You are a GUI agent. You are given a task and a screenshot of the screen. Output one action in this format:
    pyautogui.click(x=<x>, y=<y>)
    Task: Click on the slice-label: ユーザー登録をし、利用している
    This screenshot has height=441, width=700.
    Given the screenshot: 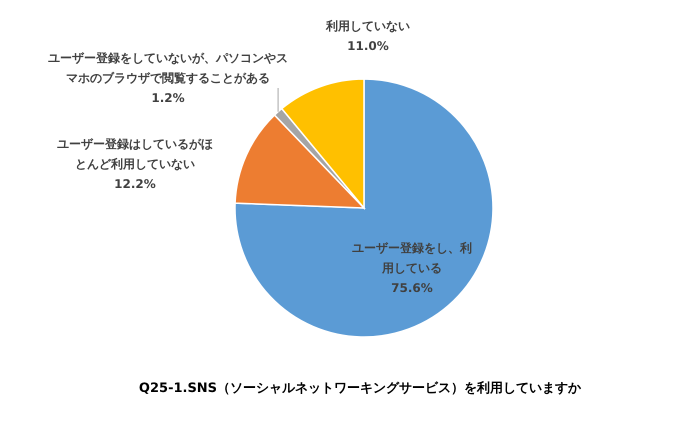 What is the action you would take?
    pyautogui.click(x=412, y=258)
    